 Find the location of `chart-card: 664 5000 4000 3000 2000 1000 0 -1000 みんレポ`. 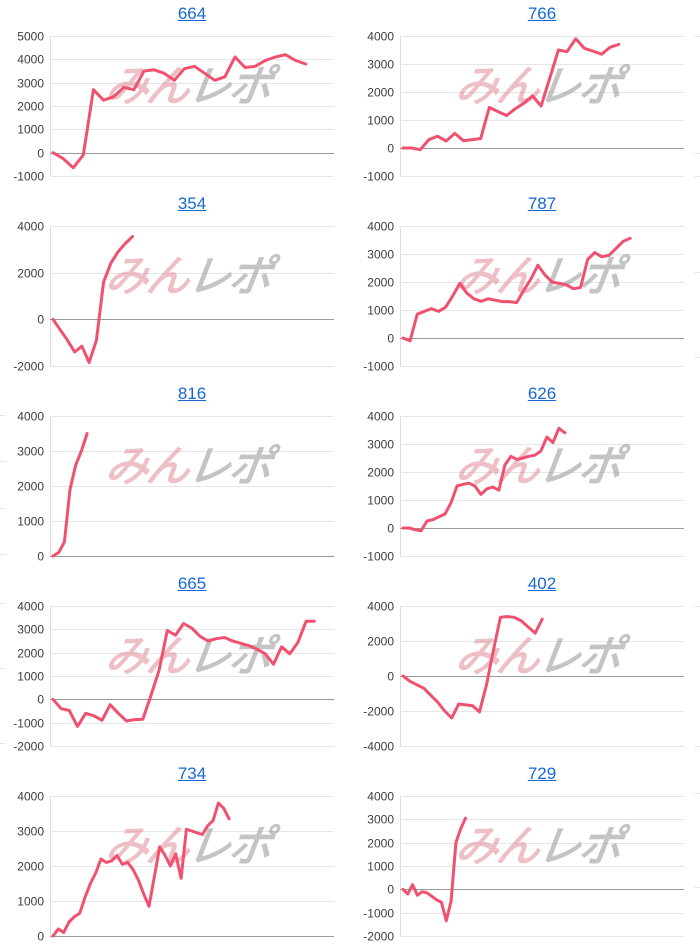

chart-card: 664 5000 4000 3000 2000 1000 0 -1000 みんレポ is located at coordinates (175, 95).